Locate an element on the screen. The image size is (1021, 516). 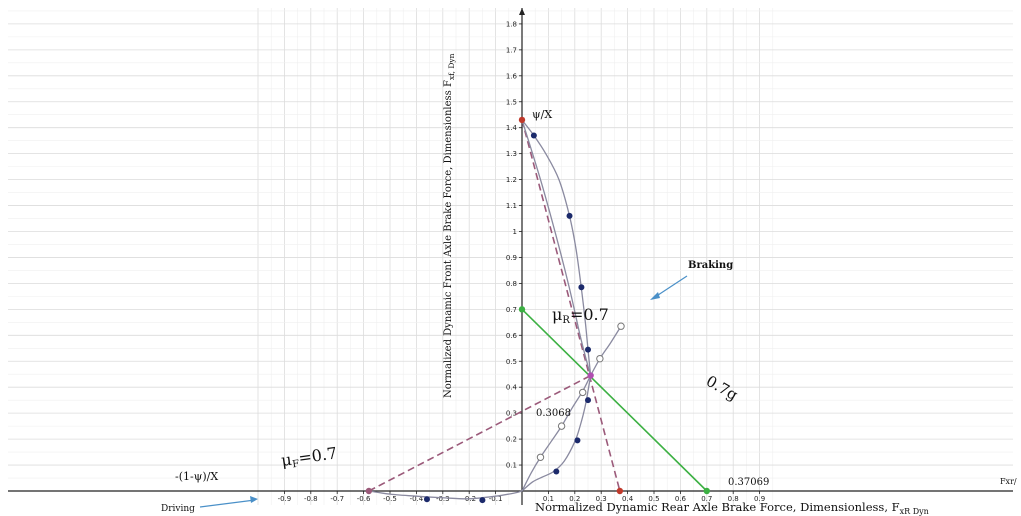
x-tick-label: -0.1 is located at coordinates (496, 499).